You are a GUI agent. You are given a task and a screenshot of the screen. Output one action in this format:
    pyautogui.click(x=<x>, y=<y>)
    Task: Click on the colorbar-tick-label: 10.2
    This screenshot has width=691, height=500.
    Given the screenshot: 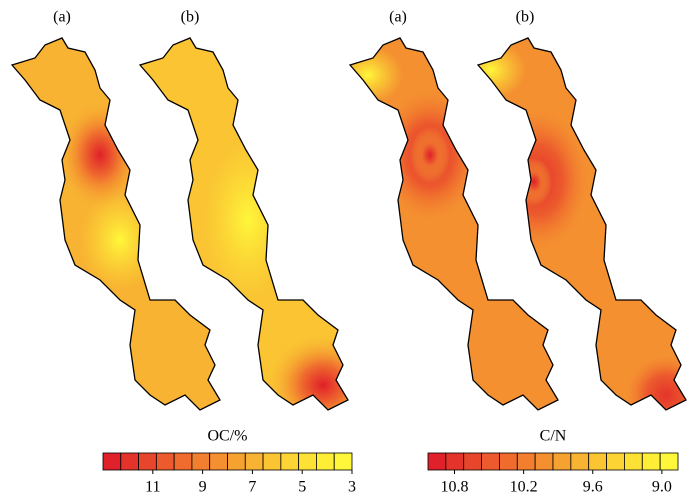 What is the action you would take?
    pyautogui.click(x=524, y=487)
    